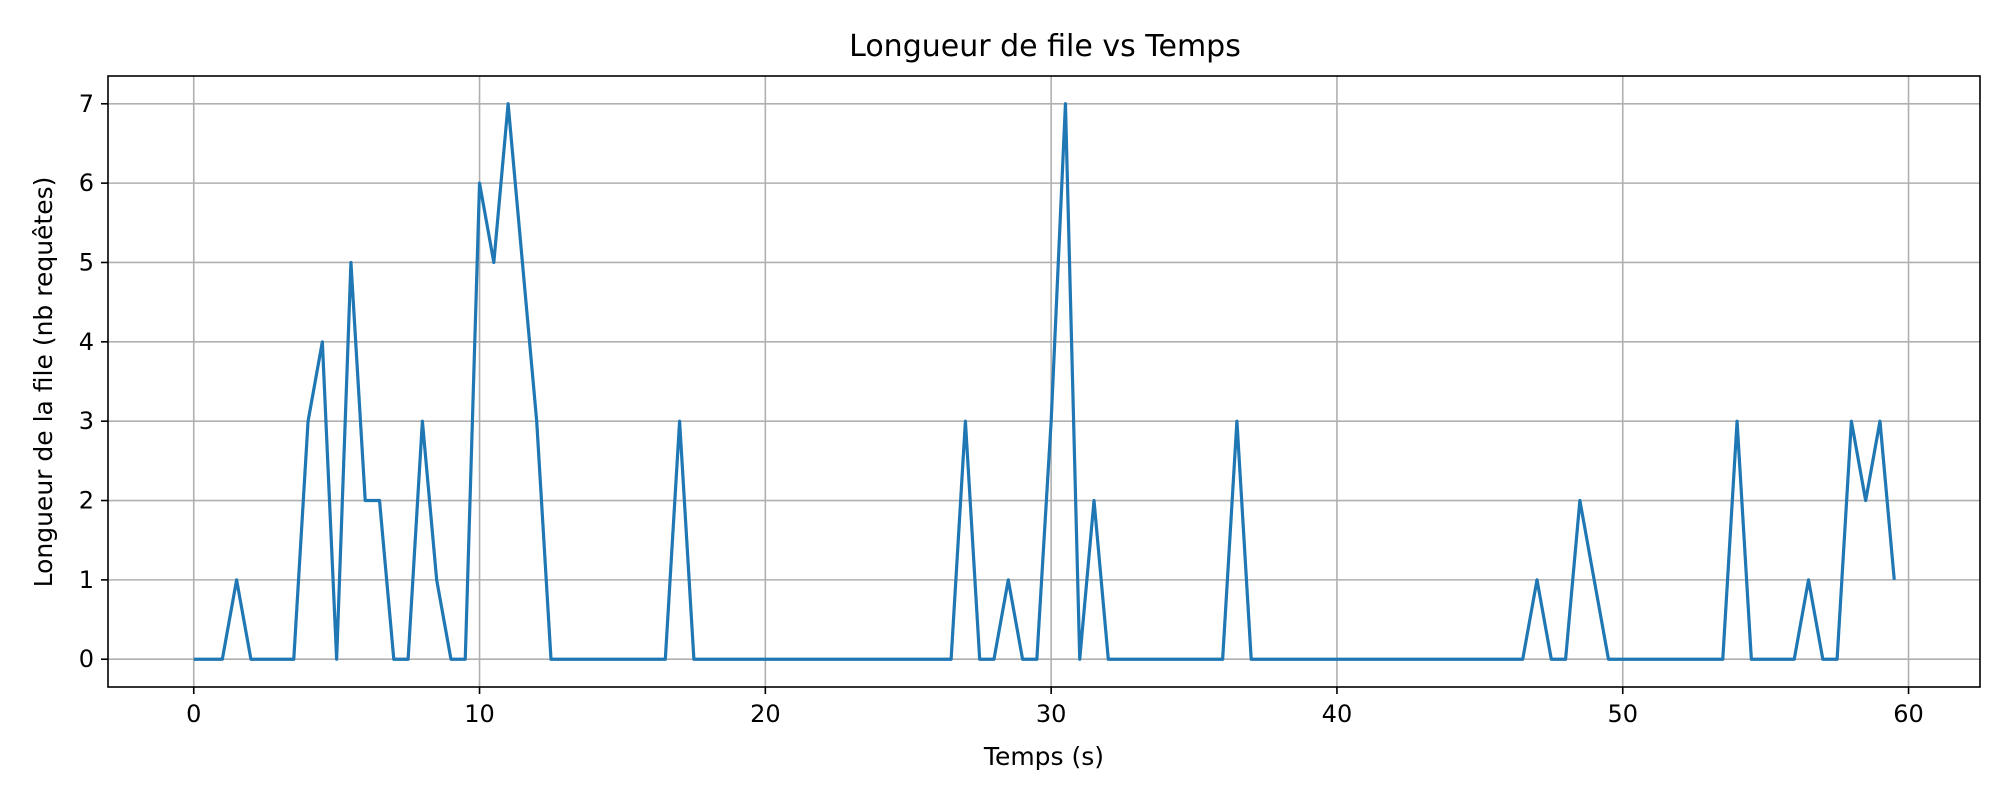  Describe the element at coordinates (765, 714) in the screenshot. I see `x-tick-label: 20` at that location.